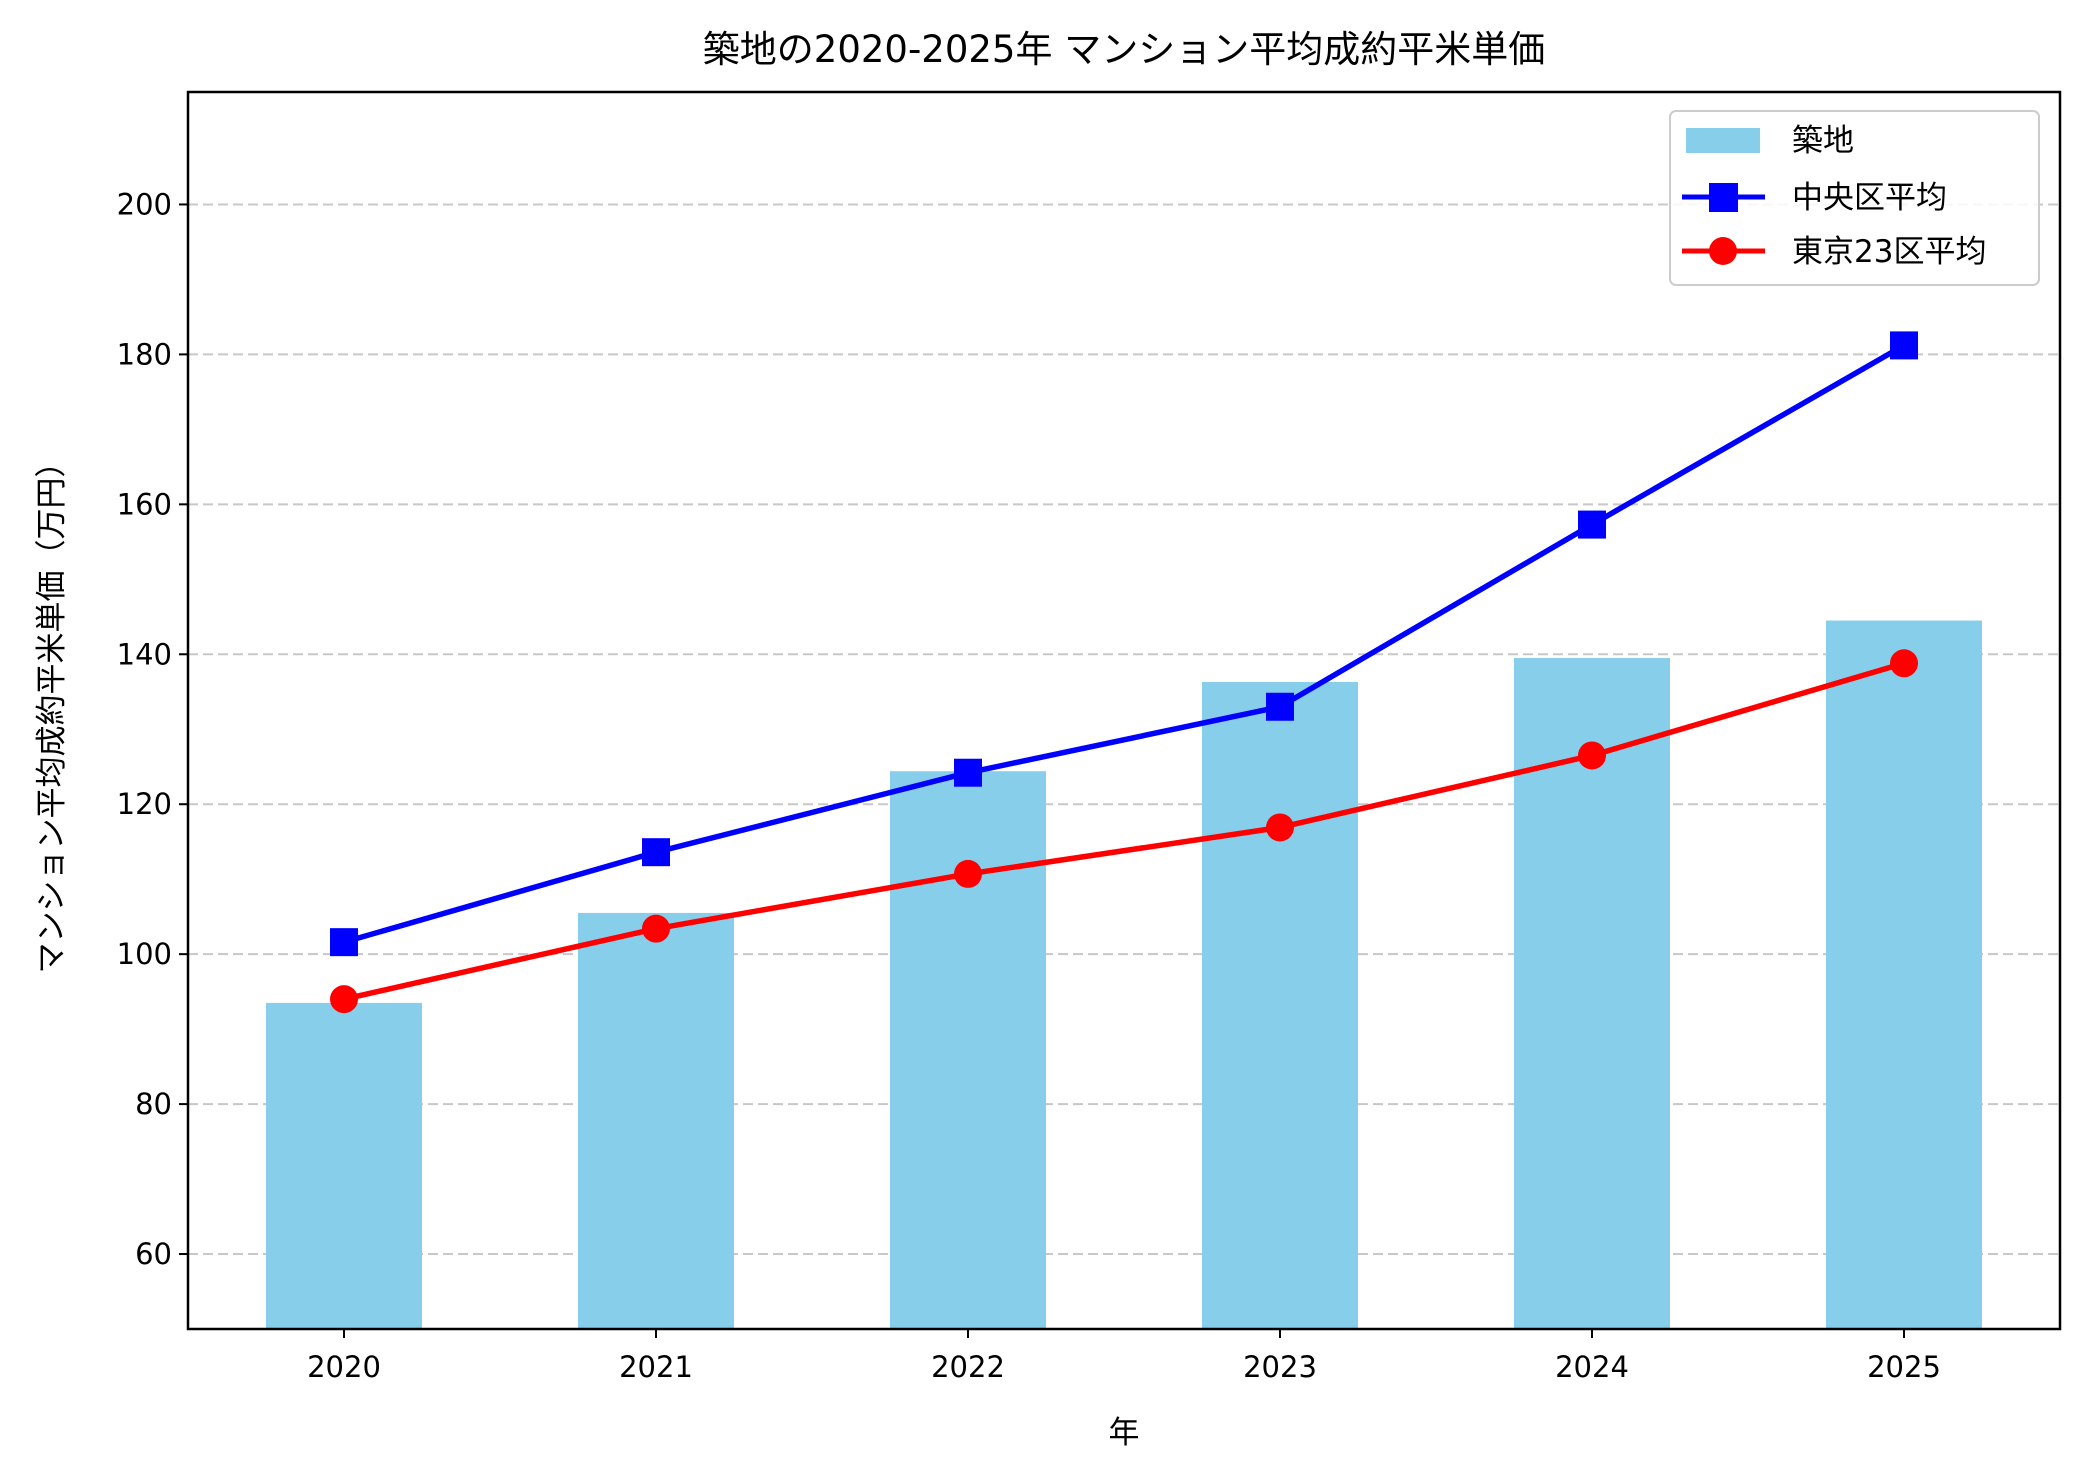  I want to click on legend-label-1: 中央区平均, so click(1869, 198).